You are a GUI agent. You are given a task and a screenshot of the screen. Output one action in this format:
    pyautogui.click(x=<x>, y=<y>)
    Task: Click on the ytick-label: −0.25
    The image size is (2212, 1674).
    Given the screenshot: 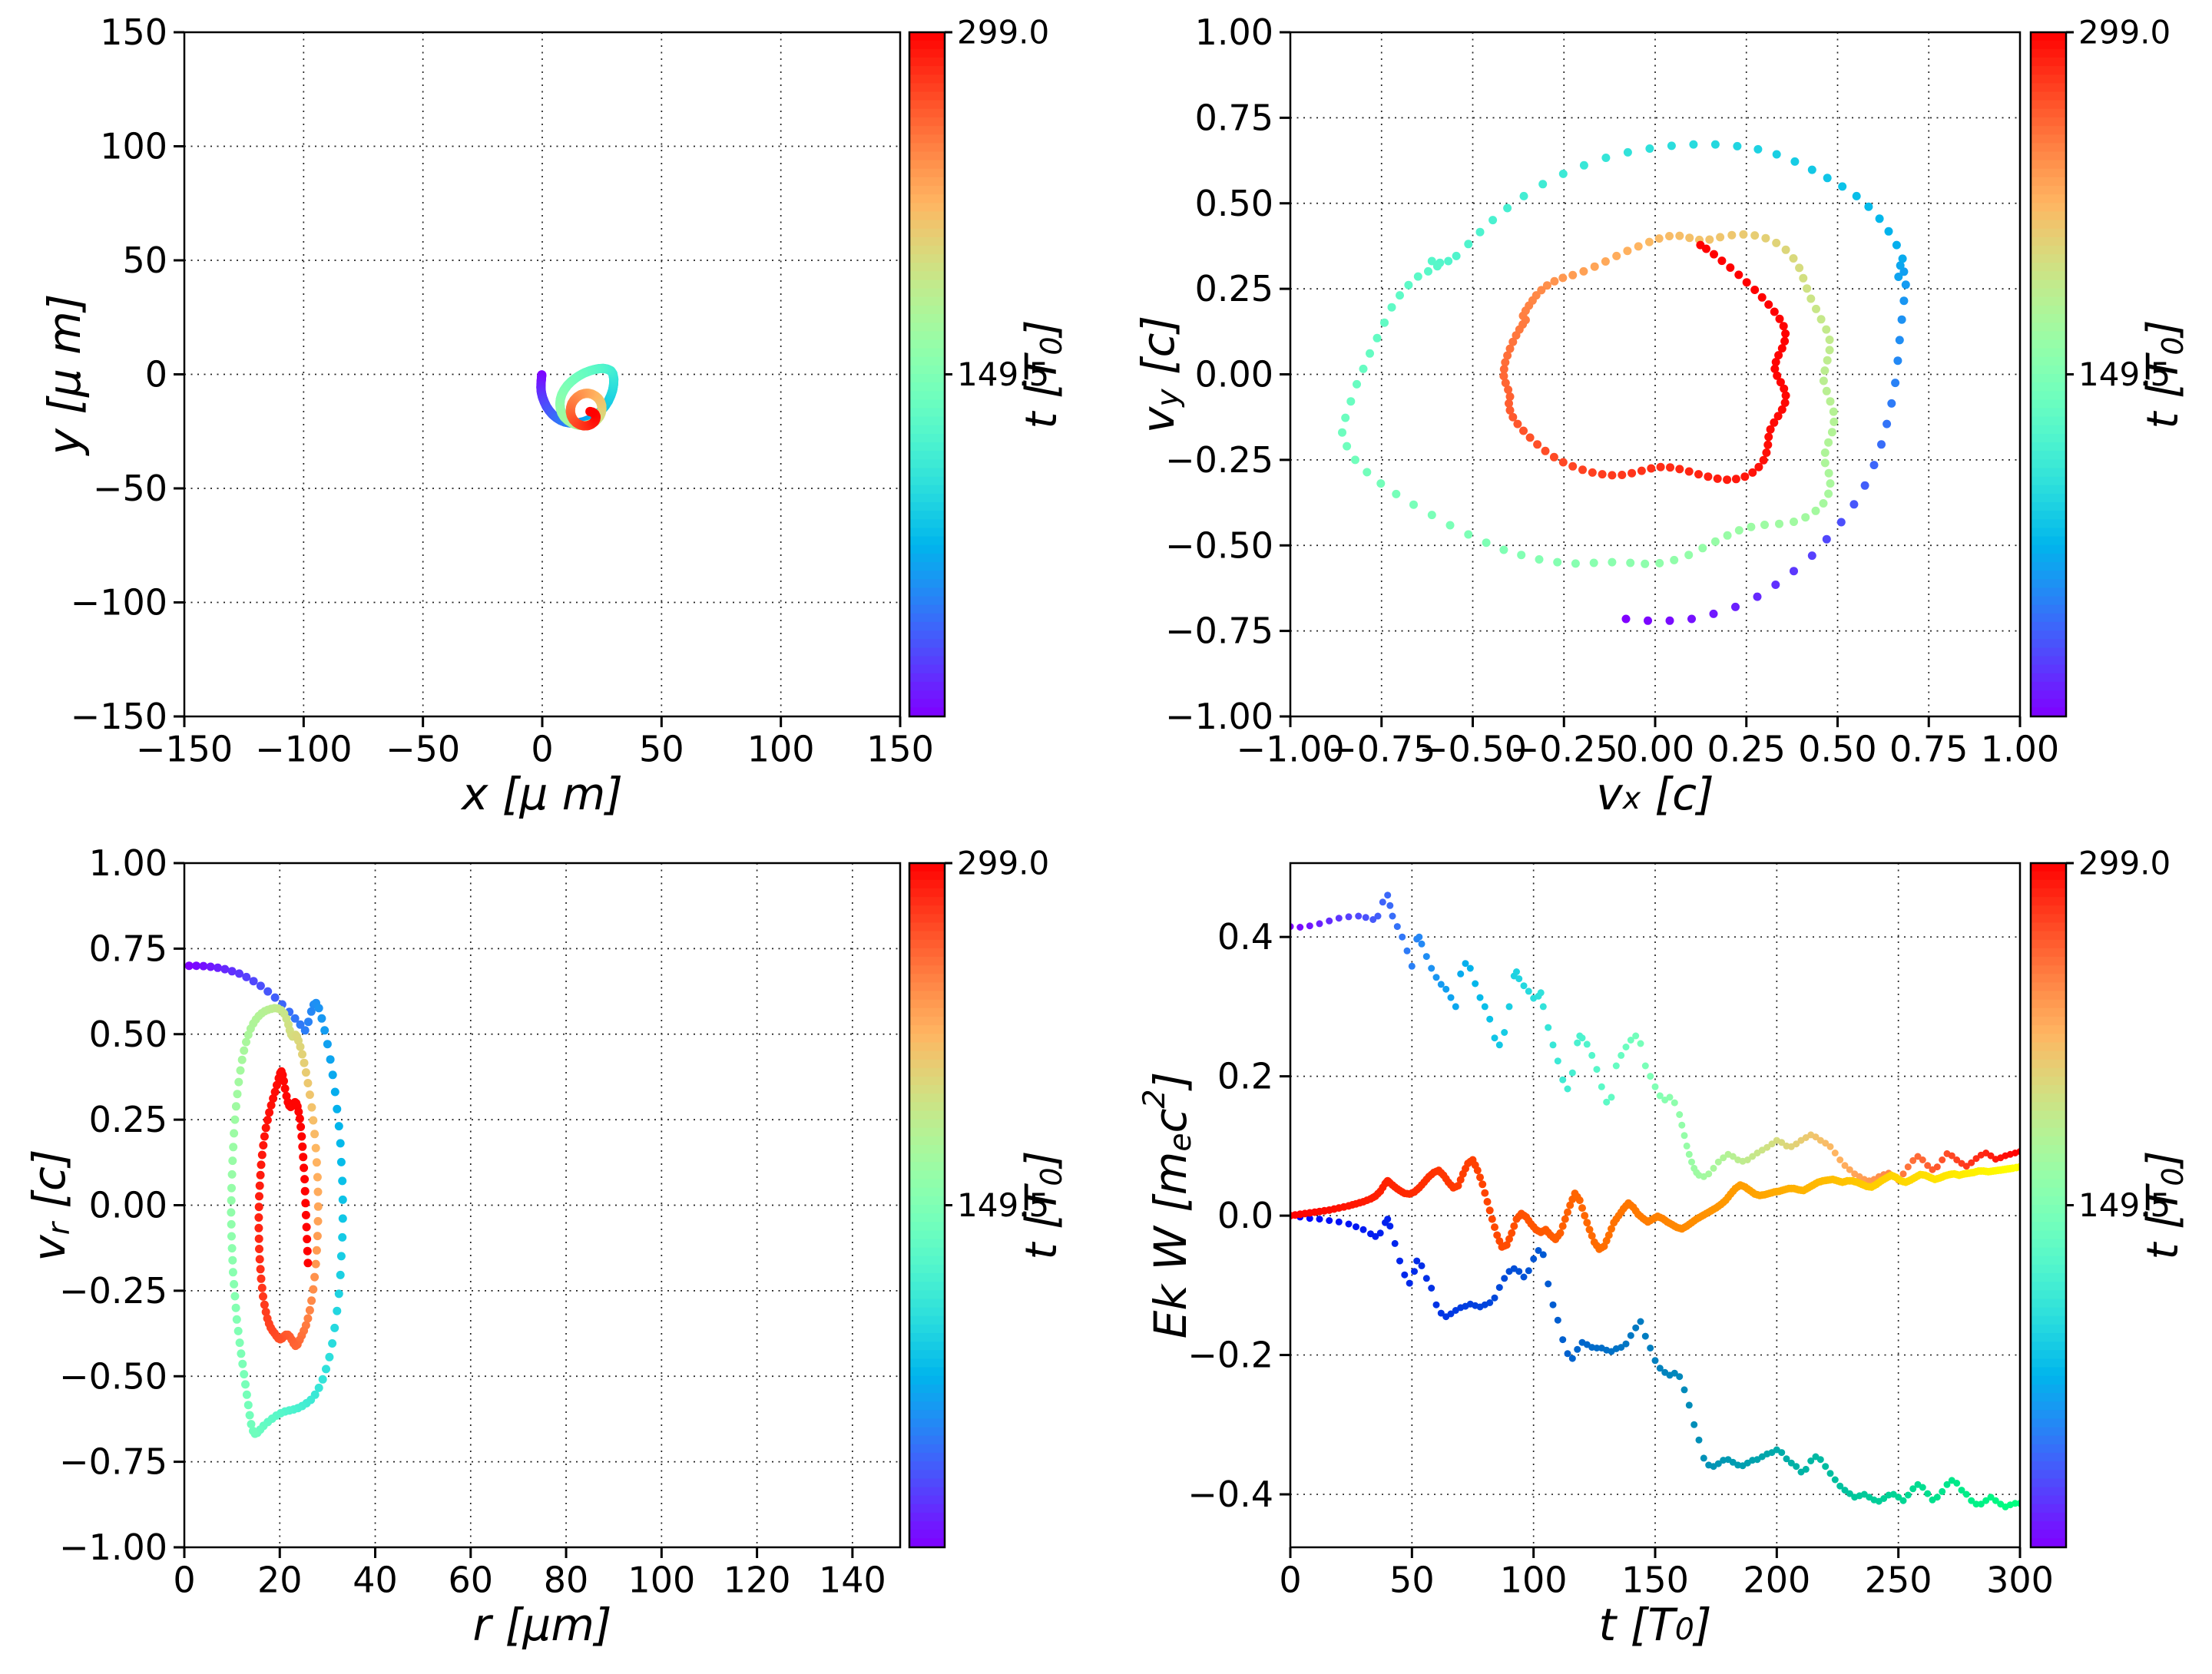 What is the action you would take?
    pyautogui.click(x=1219, y=460)
    